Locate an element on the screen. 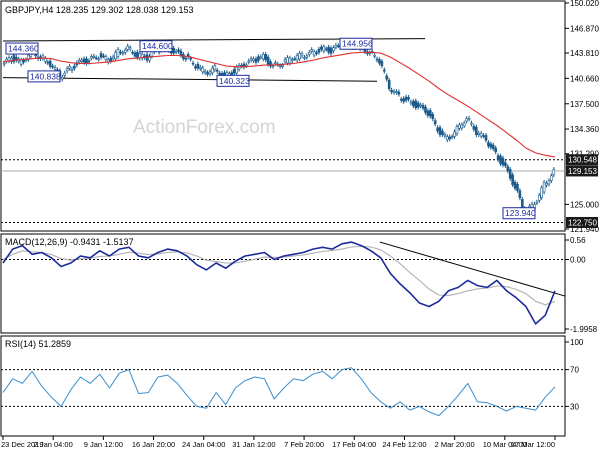 This screenshot has height=450, width=600. price-ytick-label: 121.940 is located at coordinates (584, 229).